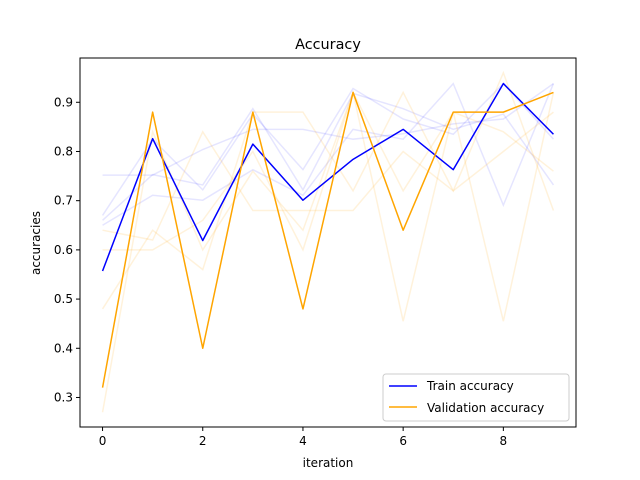 This screenshot has width=640, height=480. I want to click on legend-label-train: Train accuracy, so click(470, 386).